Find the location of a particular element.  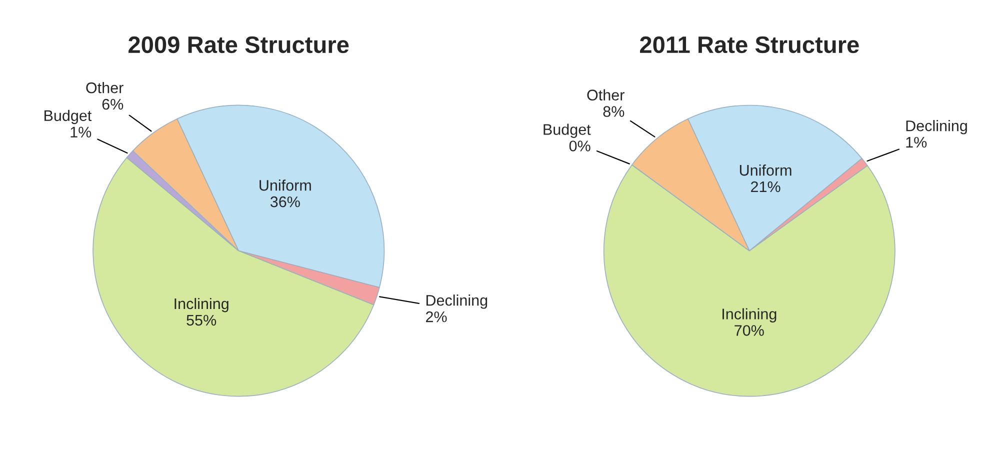

data-label: 55% is located at coordinates (201, 320).